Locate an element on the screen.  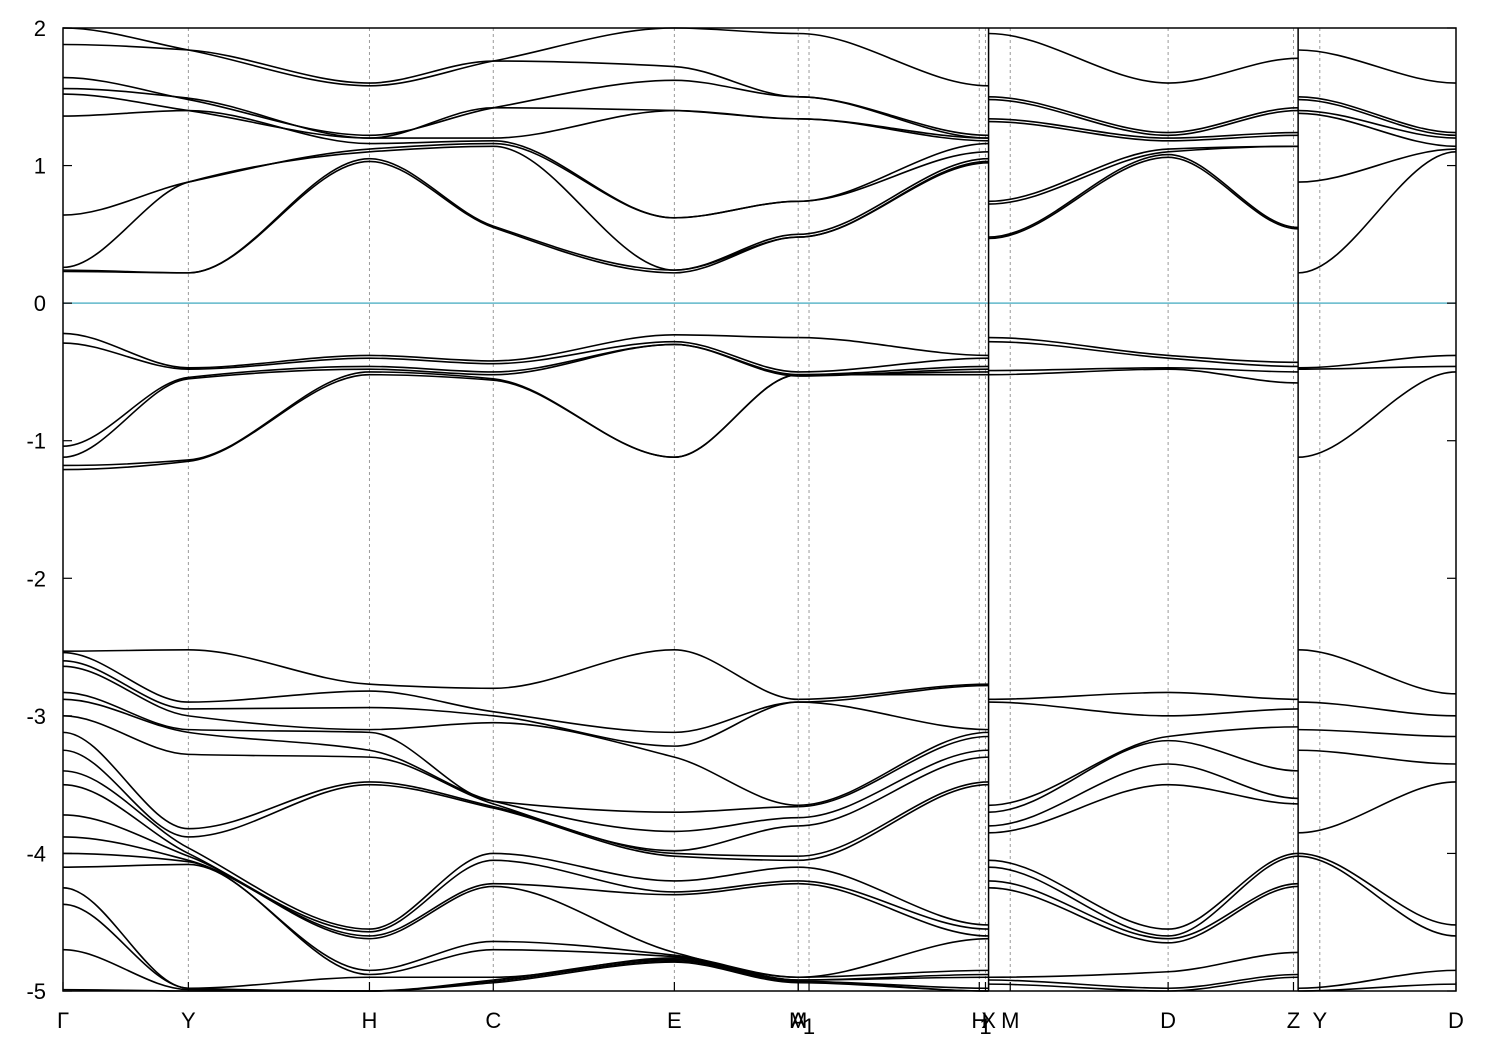
y-tick-label: -2 is located at coordinates (36, 578).